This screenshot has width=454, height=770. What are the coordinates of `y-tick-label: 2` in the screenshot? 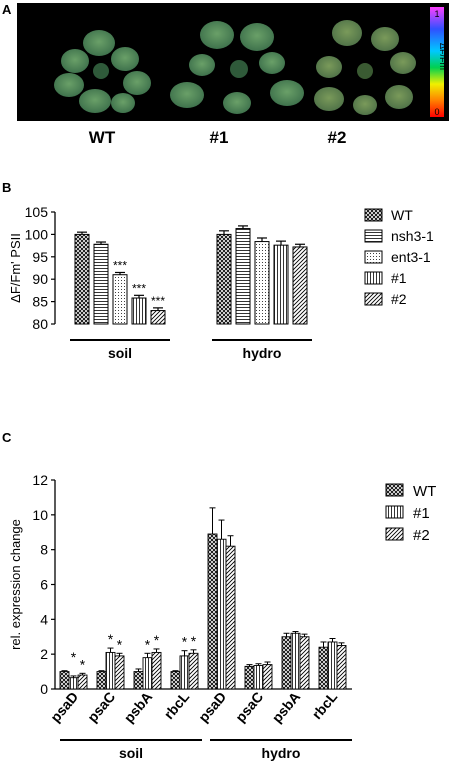 It's located at (44, 654).